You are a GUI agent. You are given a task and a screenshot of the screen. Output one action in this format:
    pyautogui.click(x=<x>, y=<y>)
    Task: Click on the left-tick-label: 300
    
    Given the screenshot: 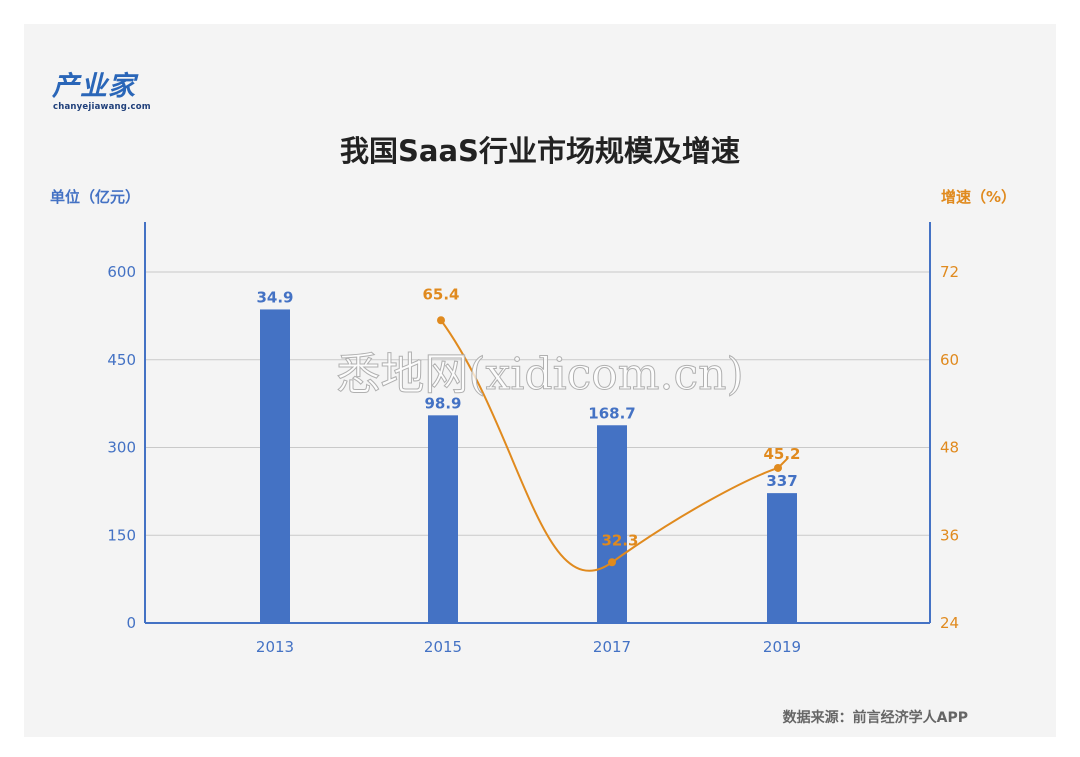 What is the action you would take?
    pyautogui.click(x=121, y=448)
    